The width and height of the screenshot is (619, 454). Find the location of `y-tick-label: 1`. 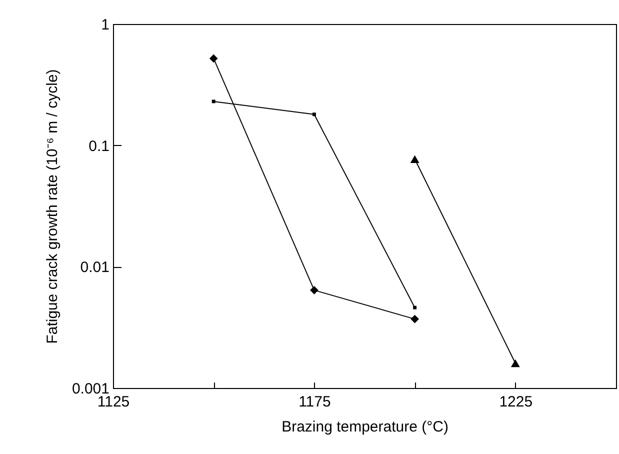

y-tick-label: 1 is located at coordinates (105, 25).